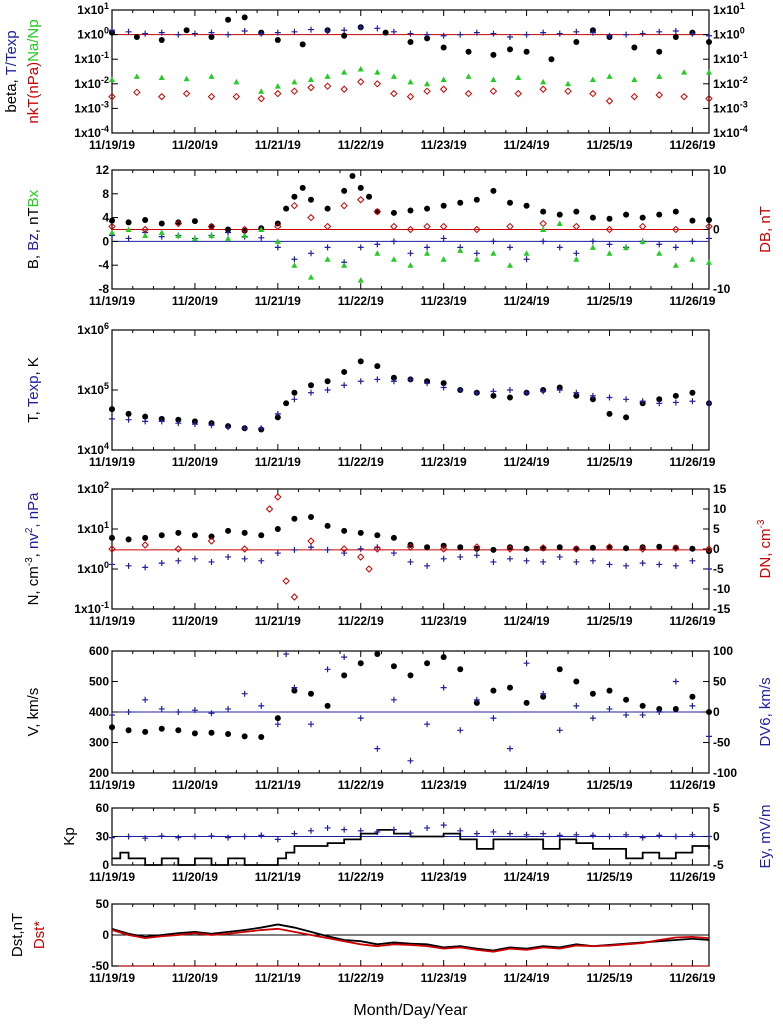 The height and width of the screenshot is (1024, 783). I want to click on y-tick-label: 1x10¹, so click(93, 9).